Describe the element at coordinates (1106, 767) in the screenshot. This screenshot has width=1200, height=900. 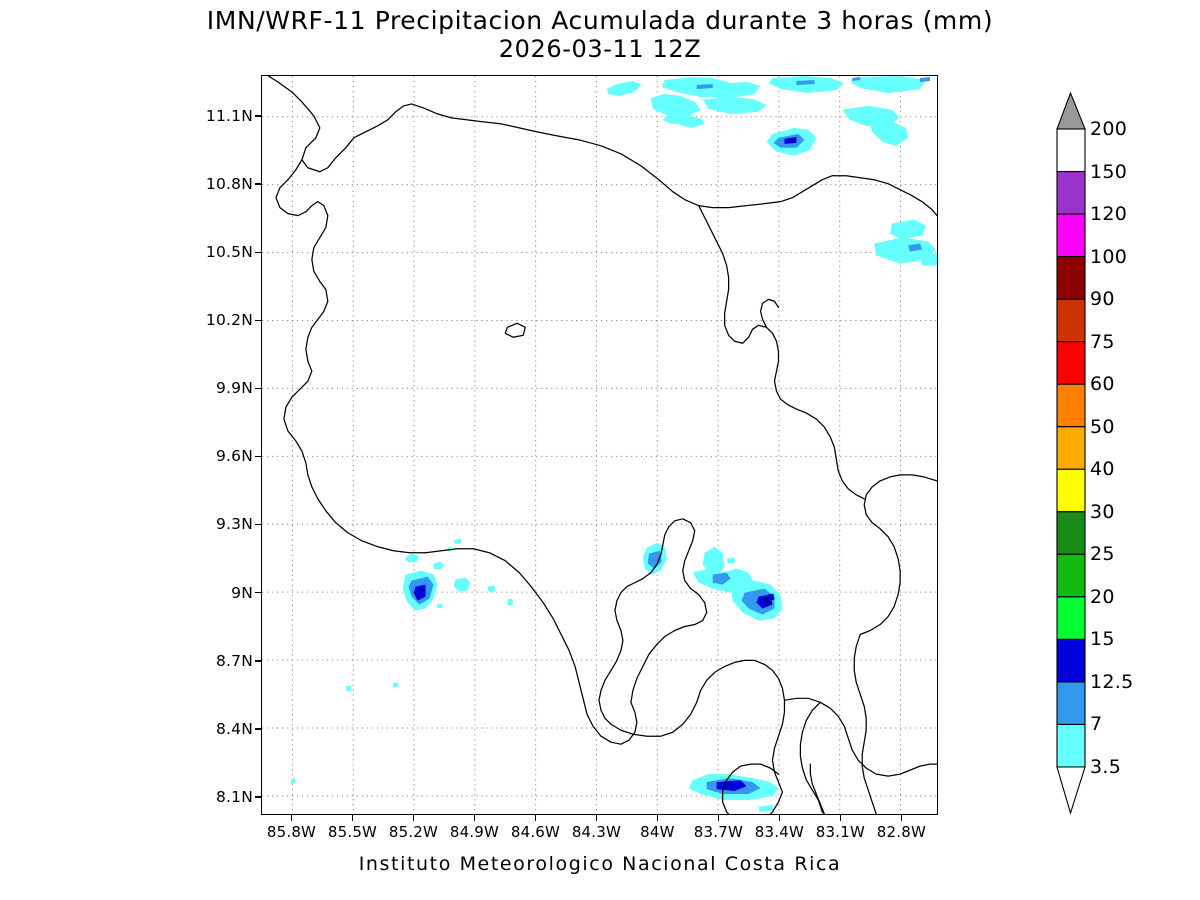
I see `colorbar-tick-label: 3.5` at that location.